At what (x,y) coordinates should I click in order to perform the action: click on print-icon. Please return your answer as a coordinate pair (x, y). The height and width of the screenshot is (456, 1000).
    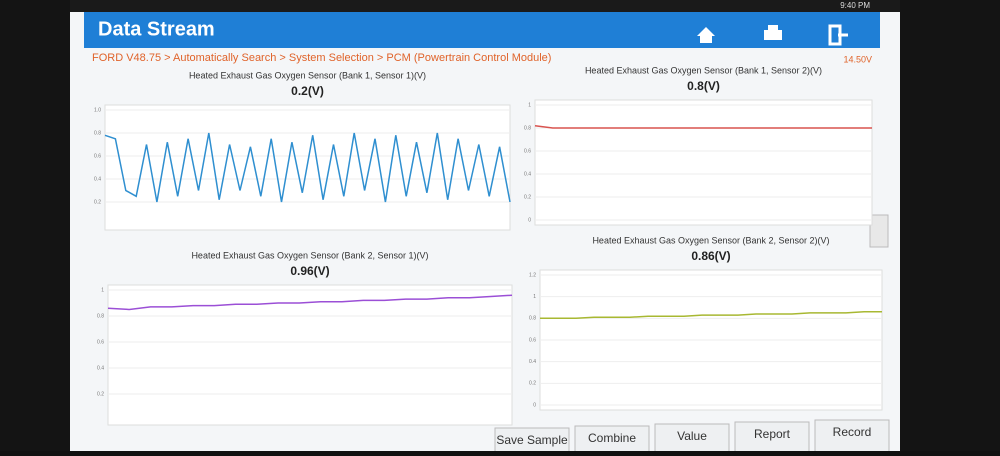
    Looking at the image, I should click on (773, 35).